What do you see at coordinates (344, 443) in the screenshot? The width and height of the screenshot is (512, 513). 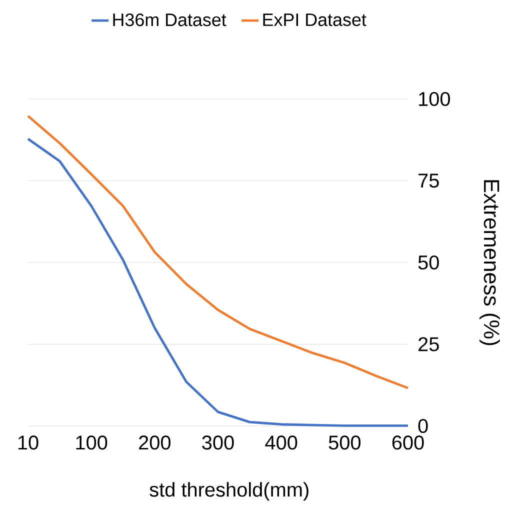 I see `x-tick-label: 500` at bounding box center [344, 443].